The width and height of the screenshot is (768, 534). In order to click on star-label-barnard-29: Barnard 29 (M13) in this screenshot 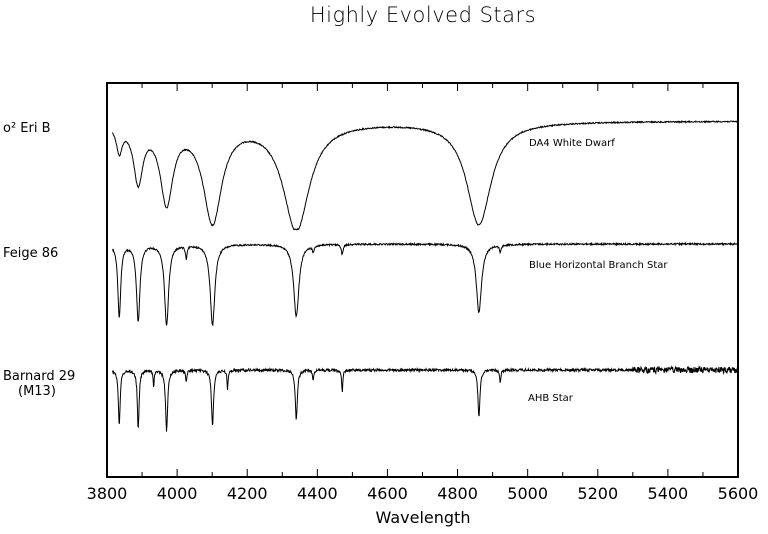, I will do `click(39, 384)`.